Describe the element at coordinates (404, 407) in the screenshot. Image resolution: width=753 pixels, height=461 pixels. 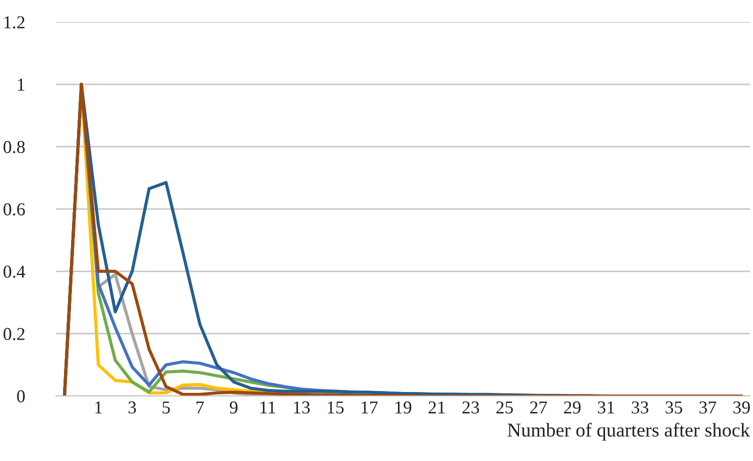
I see `x-tick-label: 19` at that location.